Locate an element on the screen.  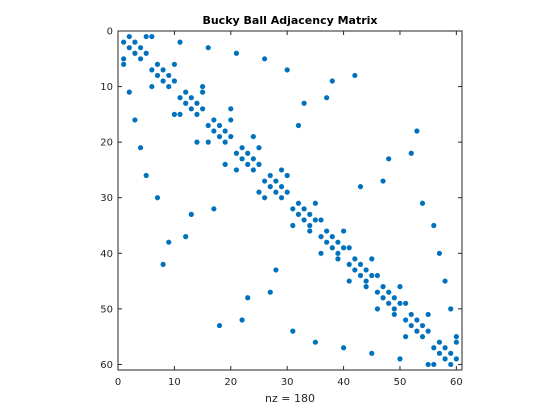
x-tick-label: 0 is located at coordinates (118, 382).